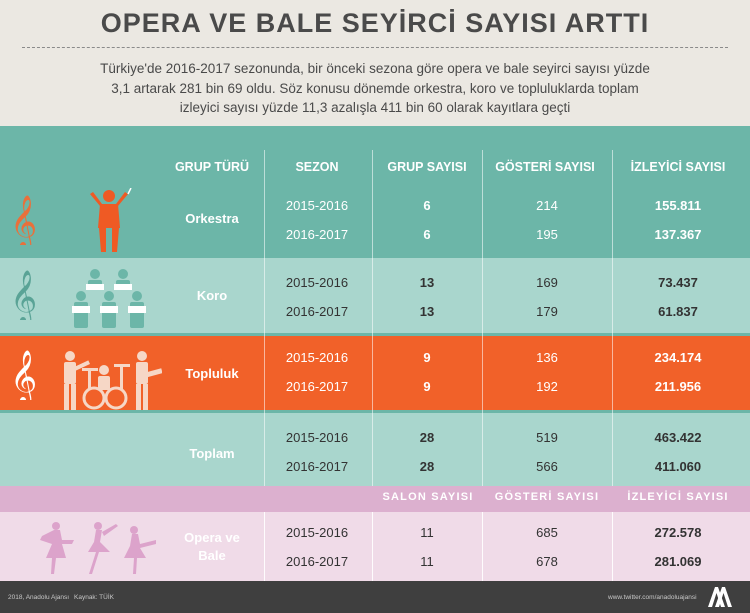 Image resolution: width=750 pixels, height=613 pixels. What do you see at coordinates (678, 386) in the screenshot?
I see `cell-izleyici-sayisi: 211.956` at bounding box center [678, 386].